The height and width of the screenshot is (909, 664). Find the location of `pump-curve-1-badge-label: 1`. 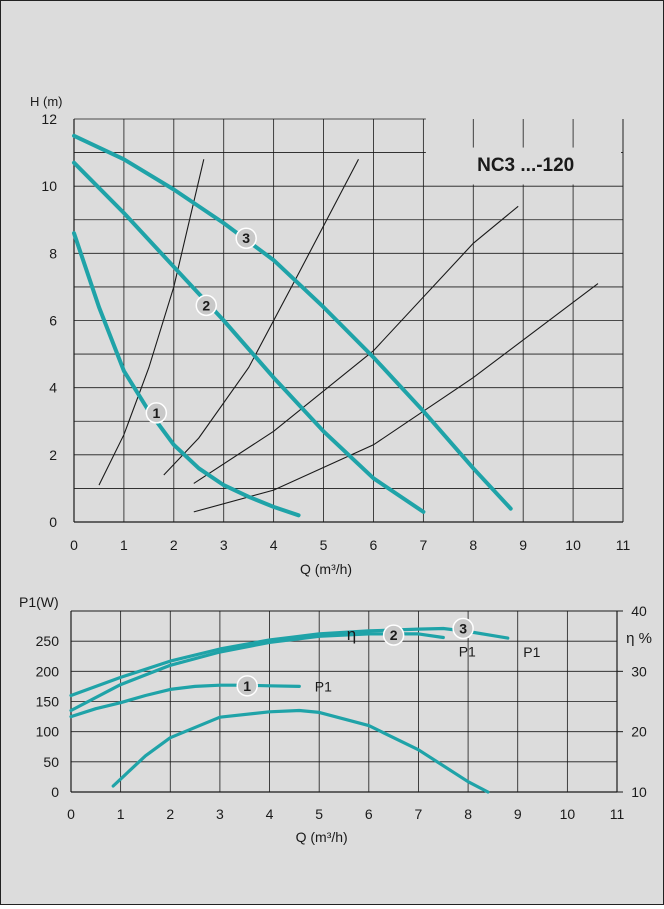

pump-curve-1-badge-label: 1 is located at coordinates (156, 413).